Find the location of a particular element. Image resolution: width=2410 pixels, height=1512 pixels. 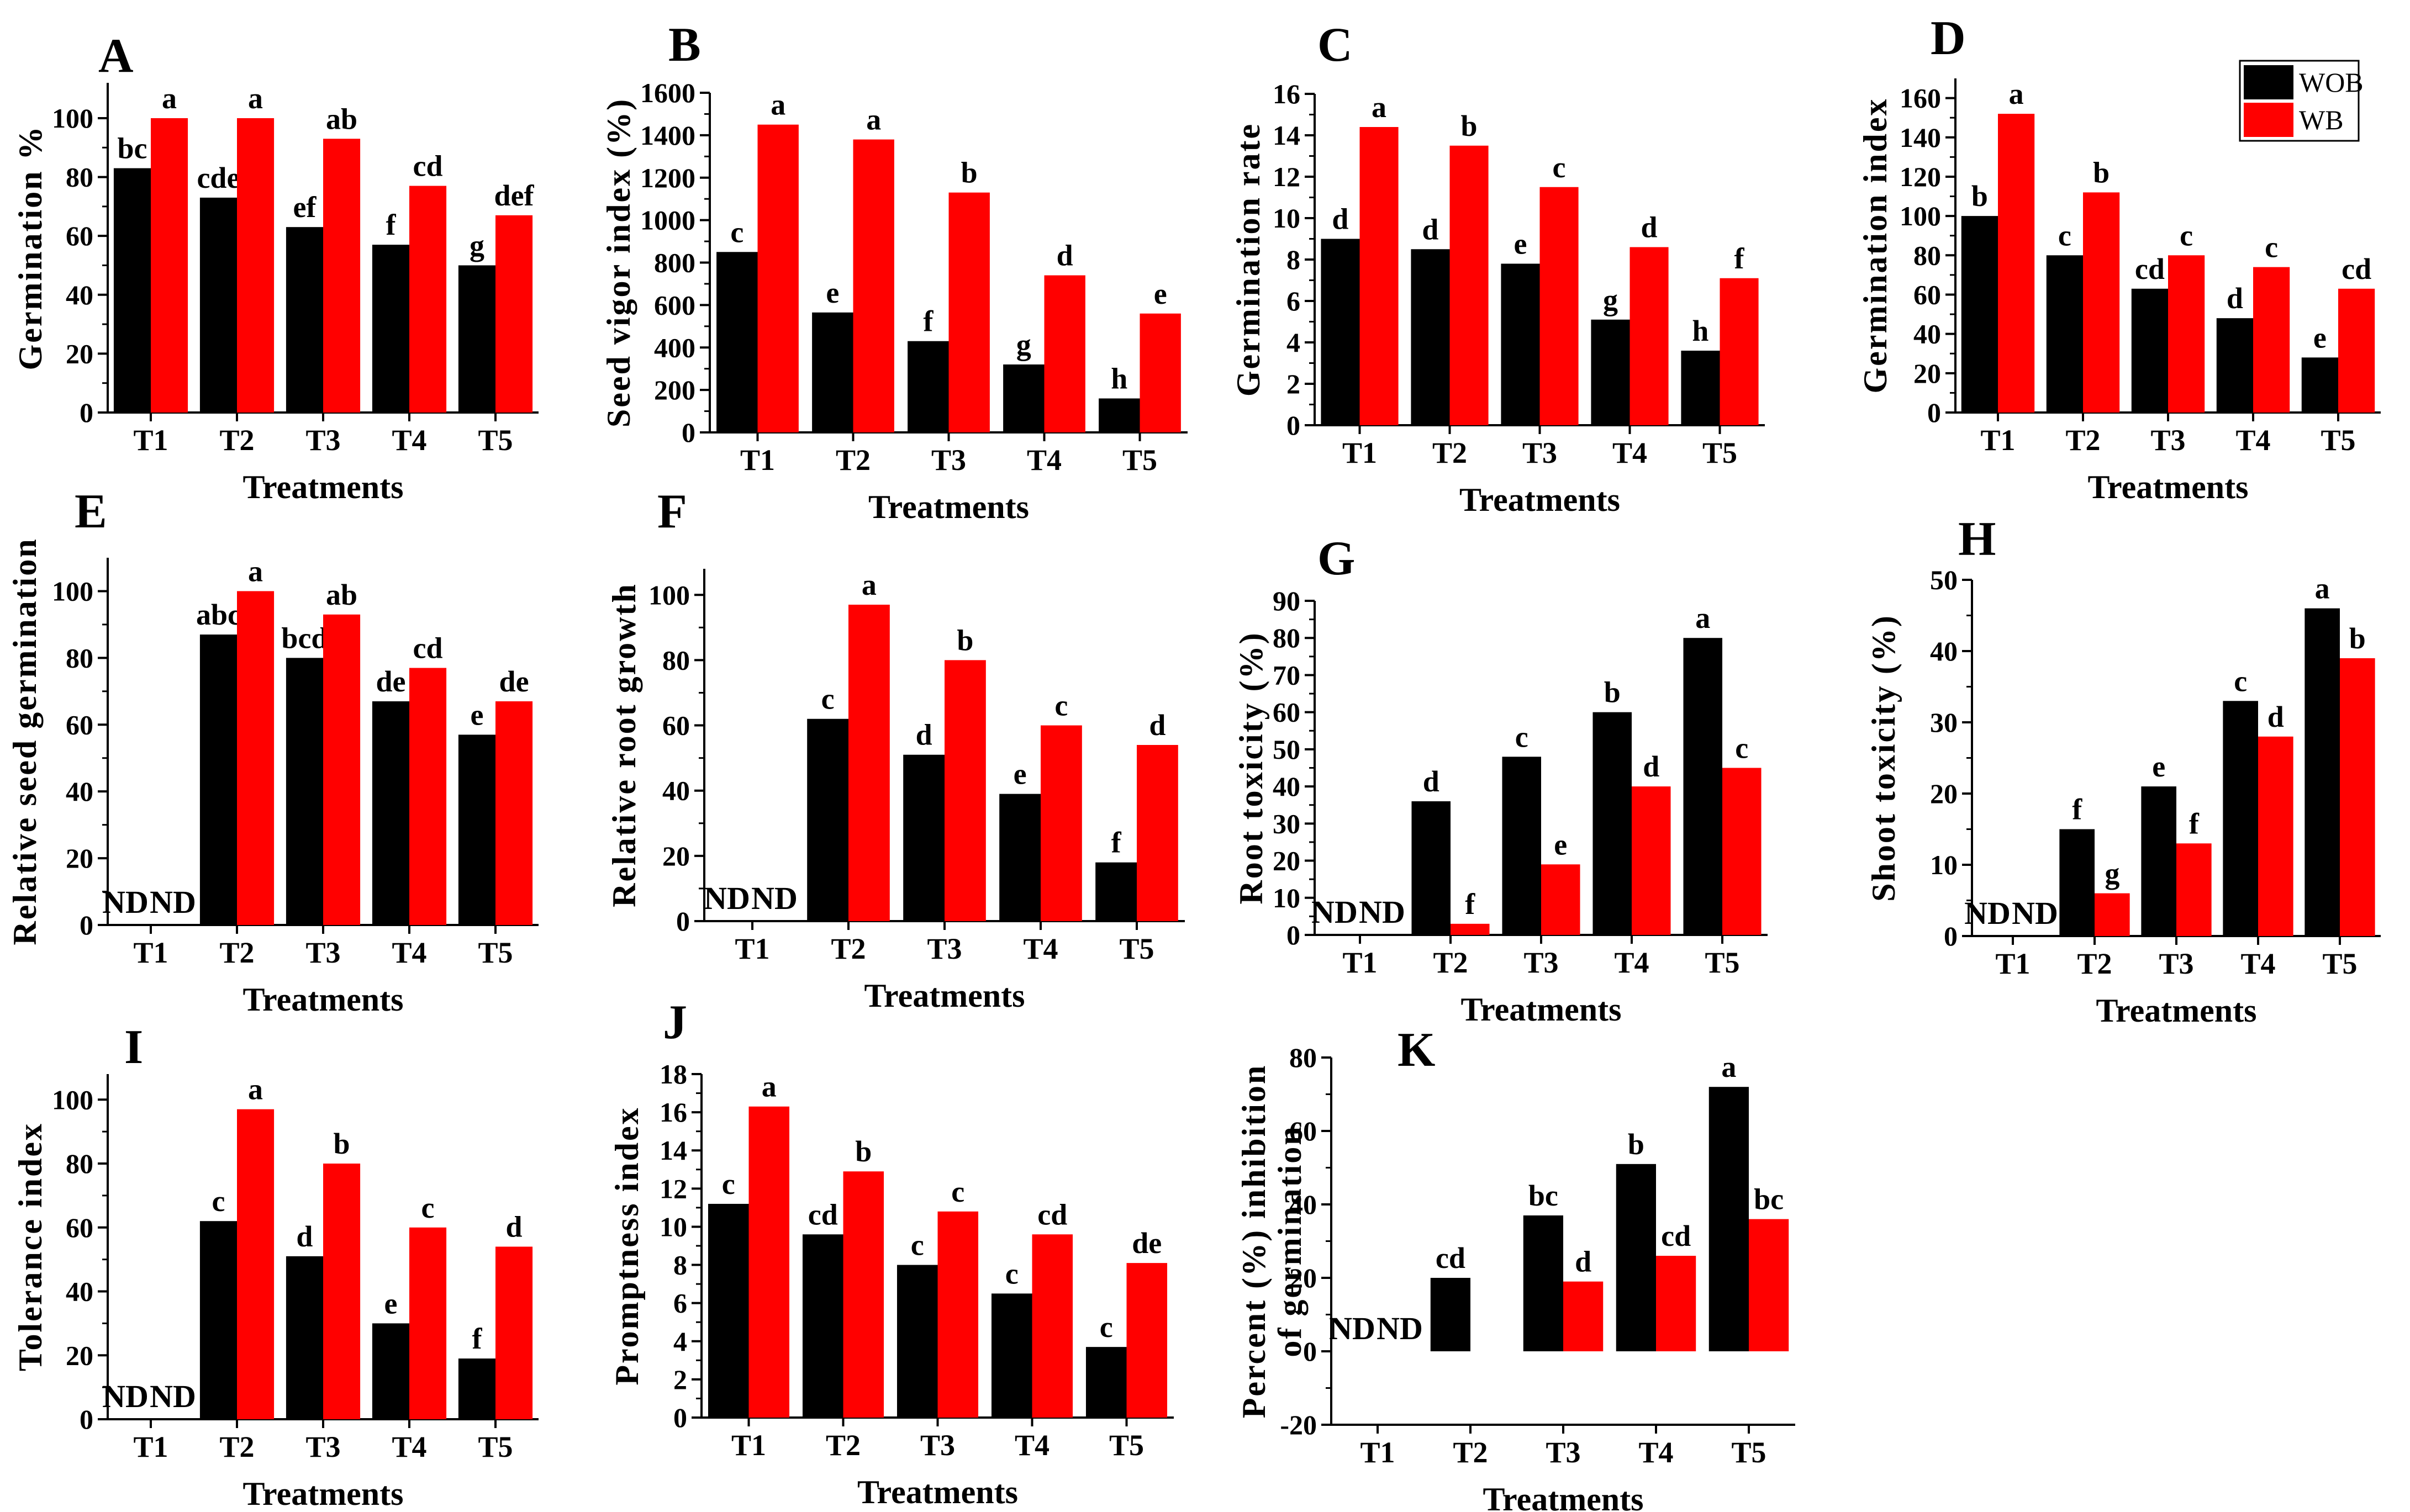

panel-letter: B is located at coordinates (684, 45).